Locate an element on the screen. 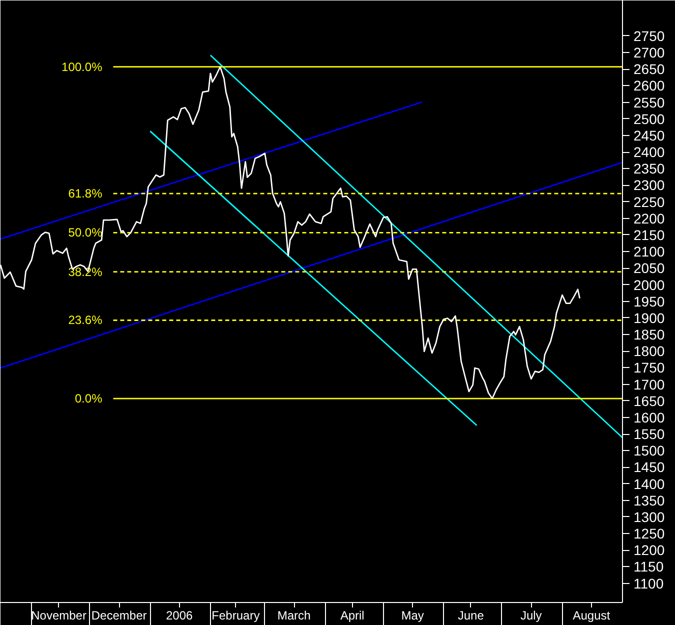 The image size is (675, 625). x-tick-label: July is located at coordinates (531, 615).